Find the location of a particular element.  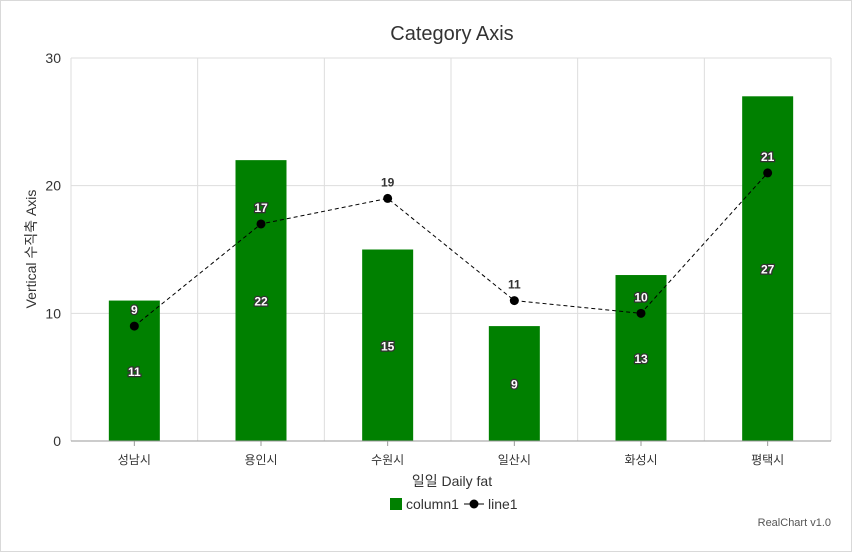

y-tick-label: 20 is located at coordinates (53, 186).